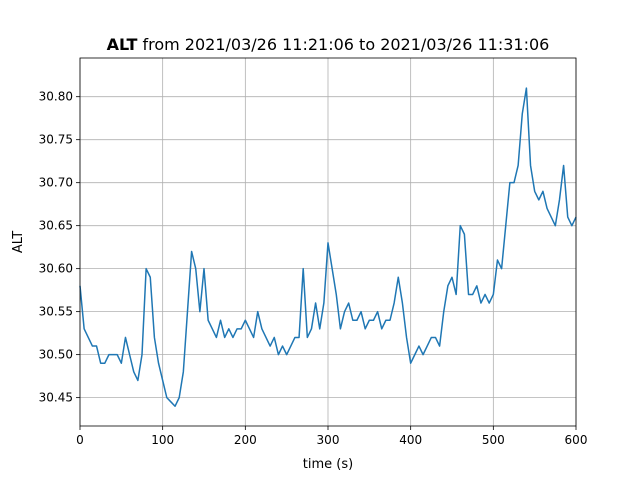 Image resolution: width=640 pixels, height=480 pixels. Describe the element at coordinates (56, 226) in the screenshot. I see `y-tick-label: 30.65` at that location.